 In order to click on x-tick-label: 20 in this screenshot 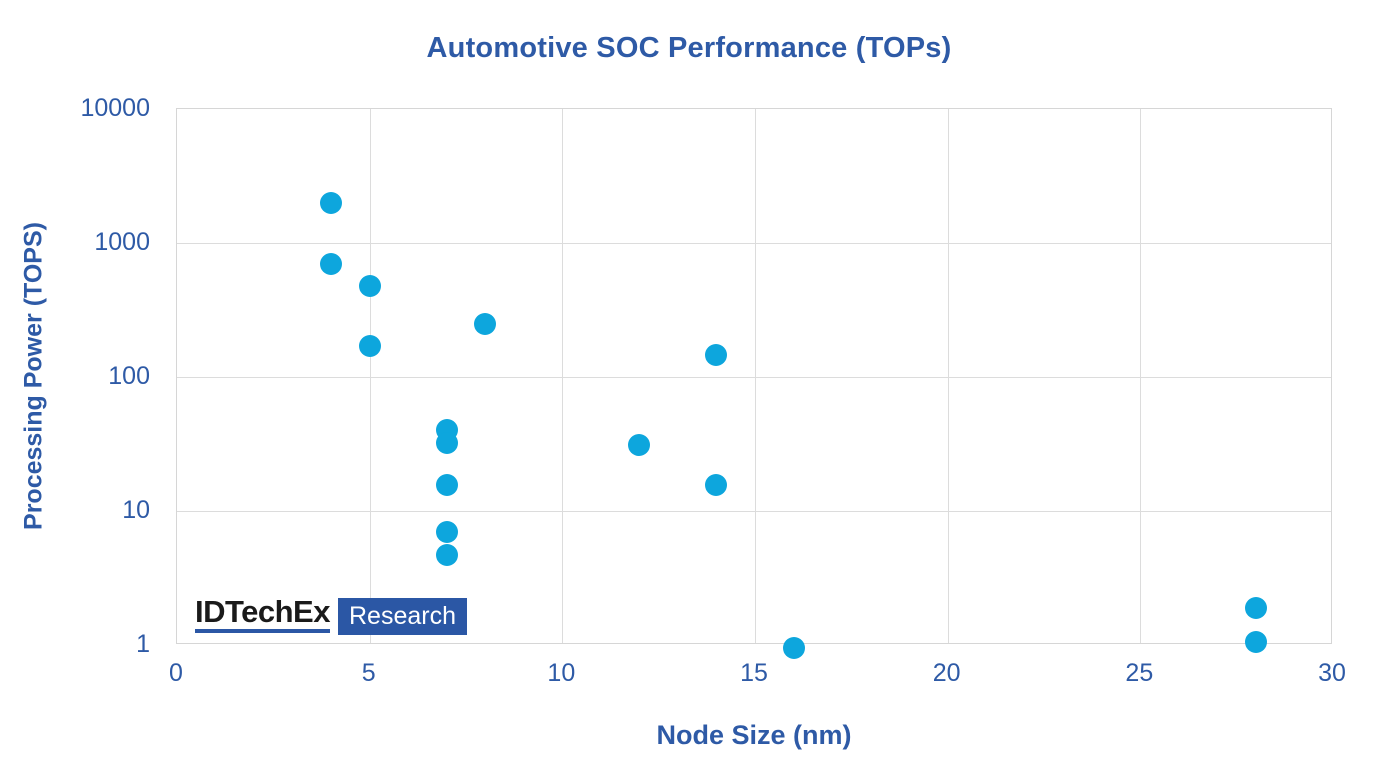, I will do `click(946, 673)`.